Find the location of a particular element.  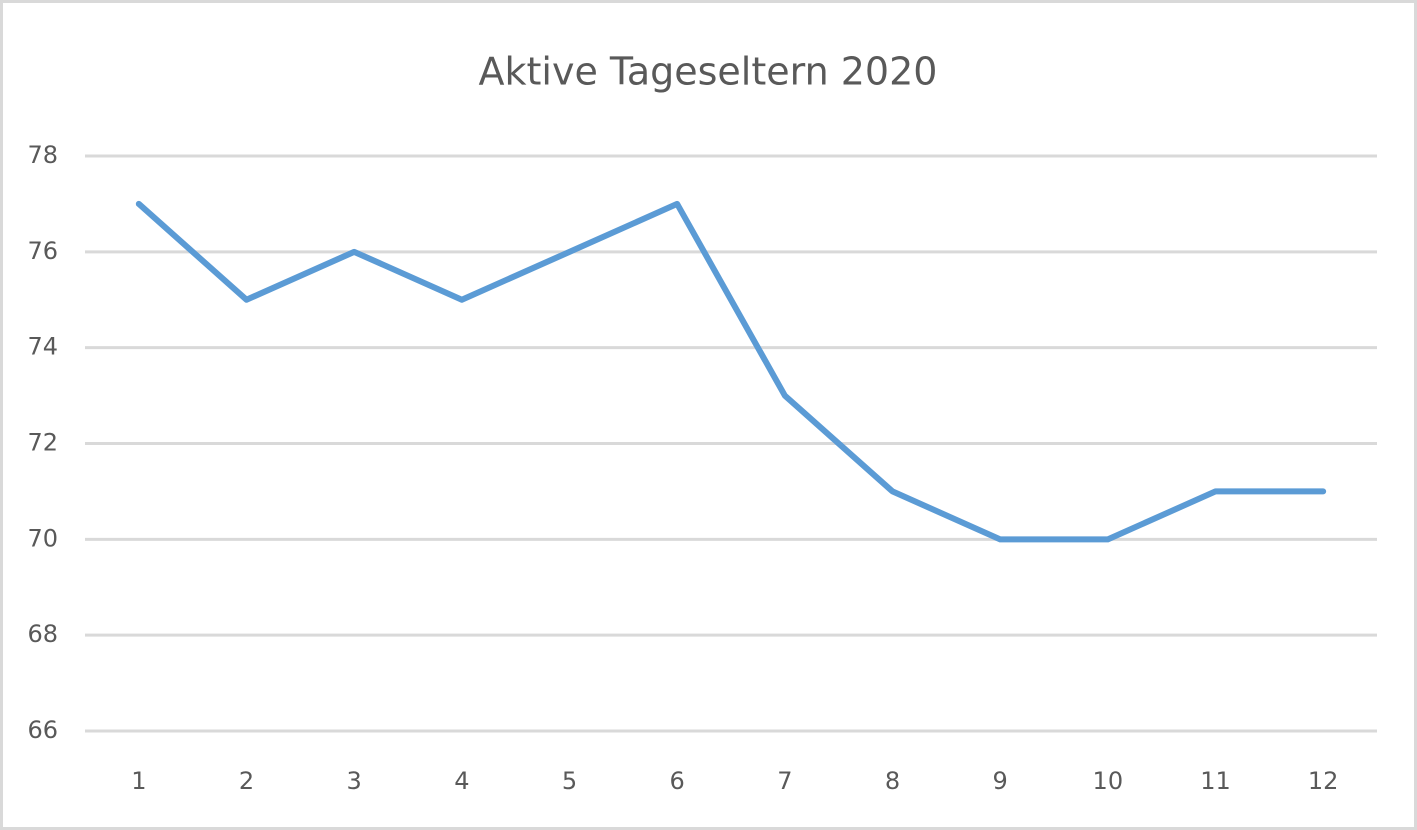

x-tick-label: 1 is located at coordinates (138, 781).